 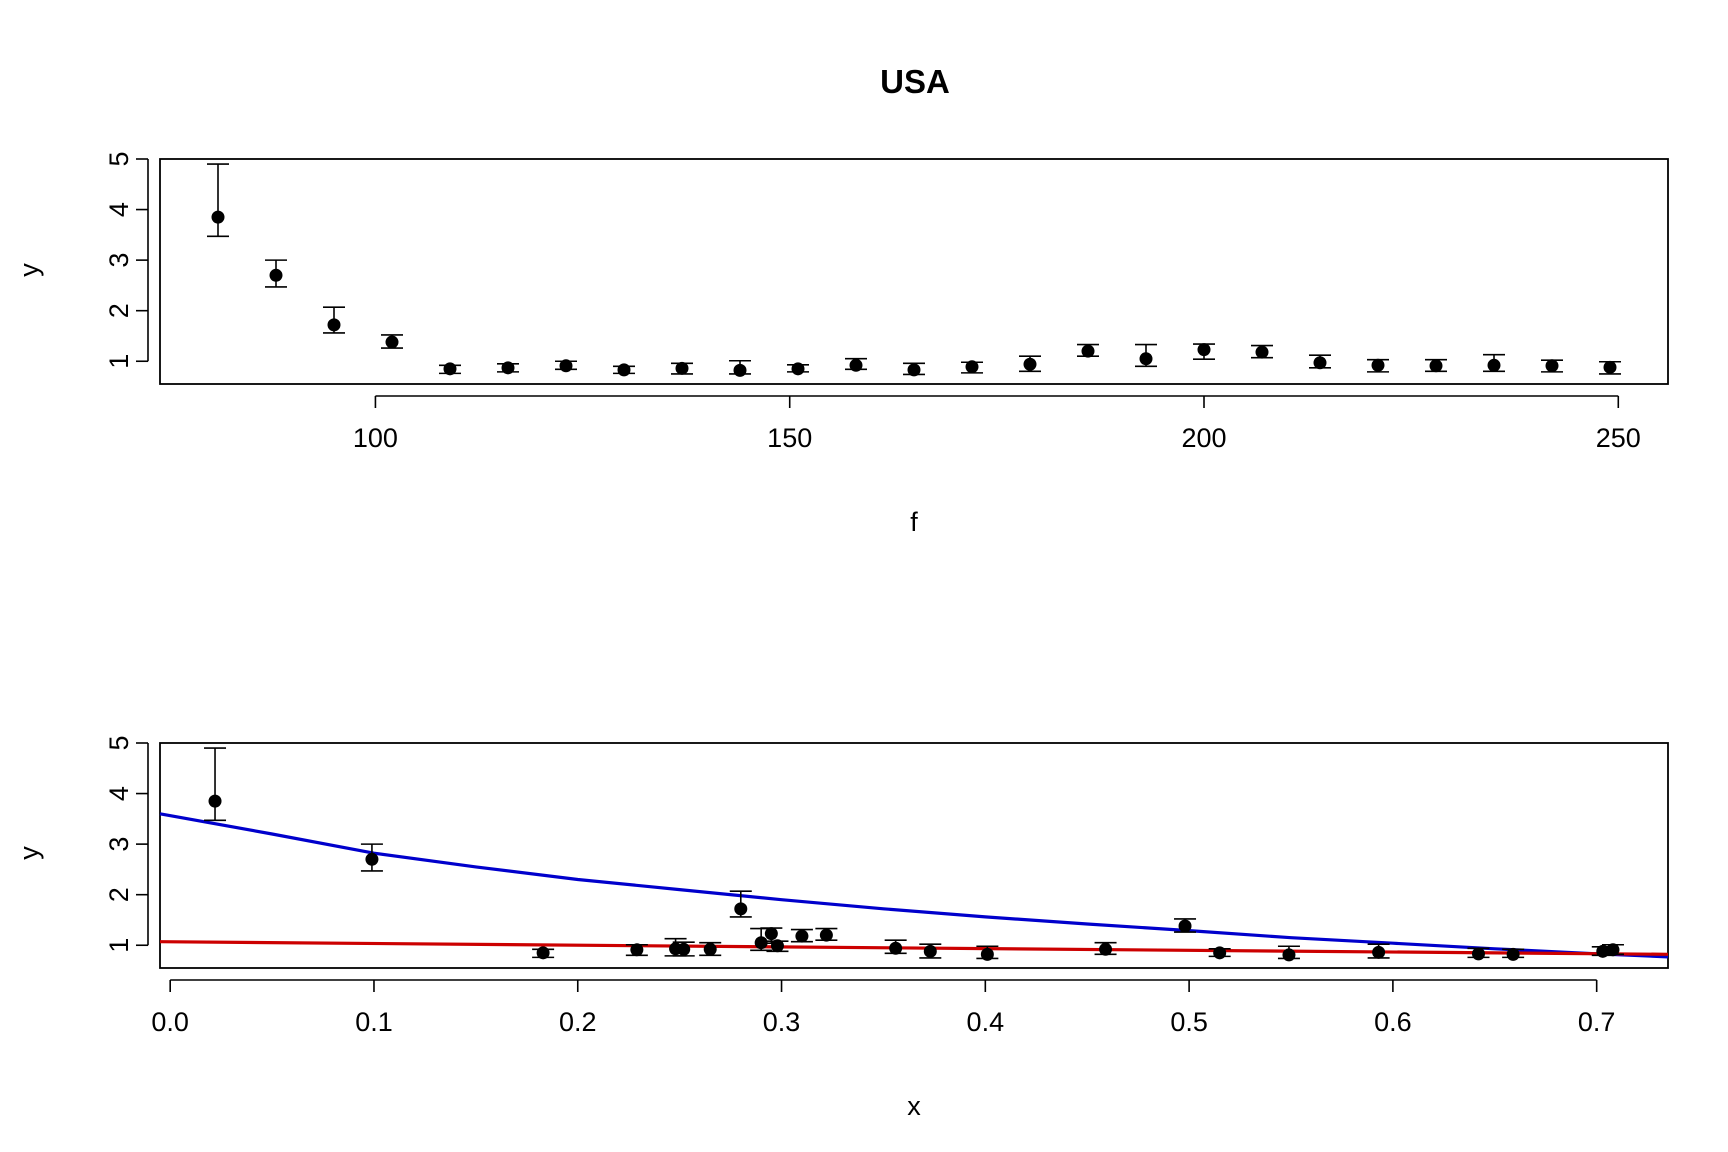 What do you see at coordinates (1597, 1022) in the screenshot?
I see `x-tick-label: 0.7` at bounding box center [1597, 1022].